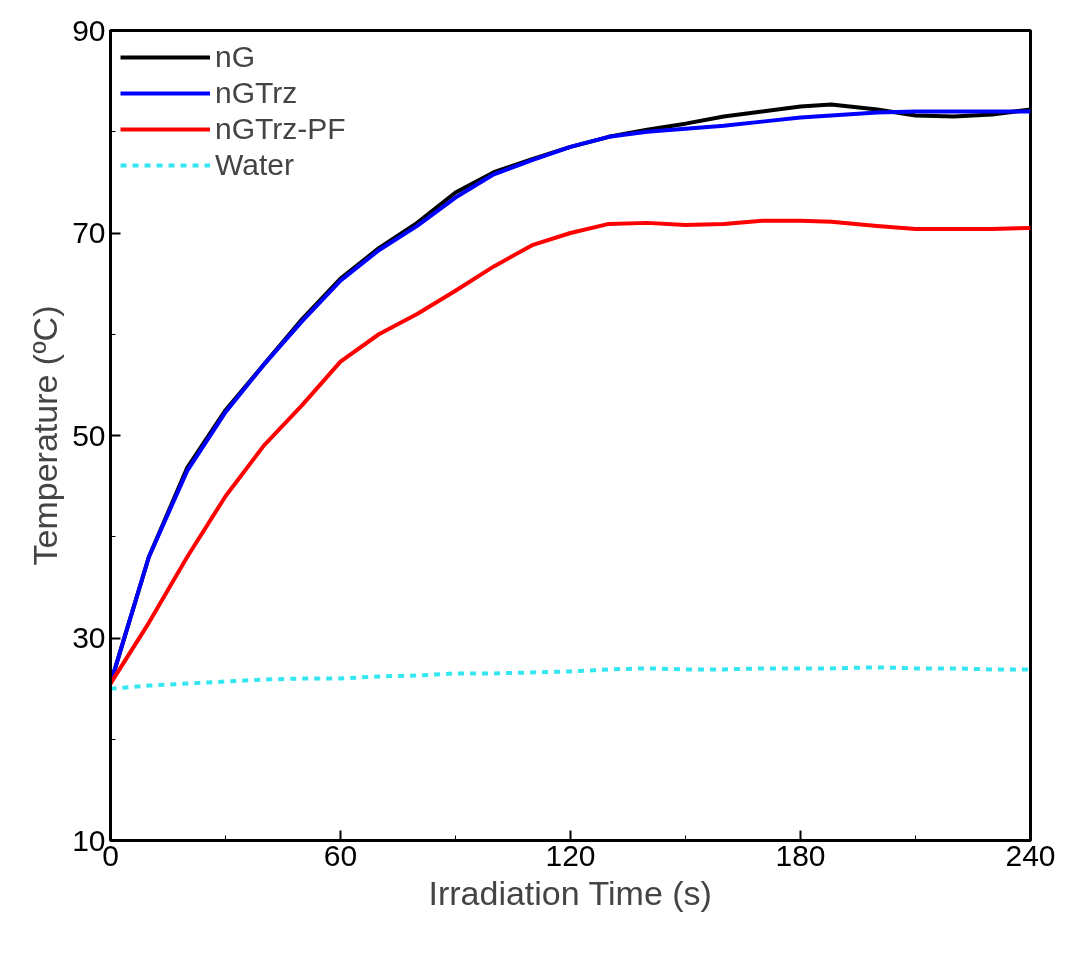 The image size is (1082, 960). I want to click on x-tick-label: 60, so click(340, 855).